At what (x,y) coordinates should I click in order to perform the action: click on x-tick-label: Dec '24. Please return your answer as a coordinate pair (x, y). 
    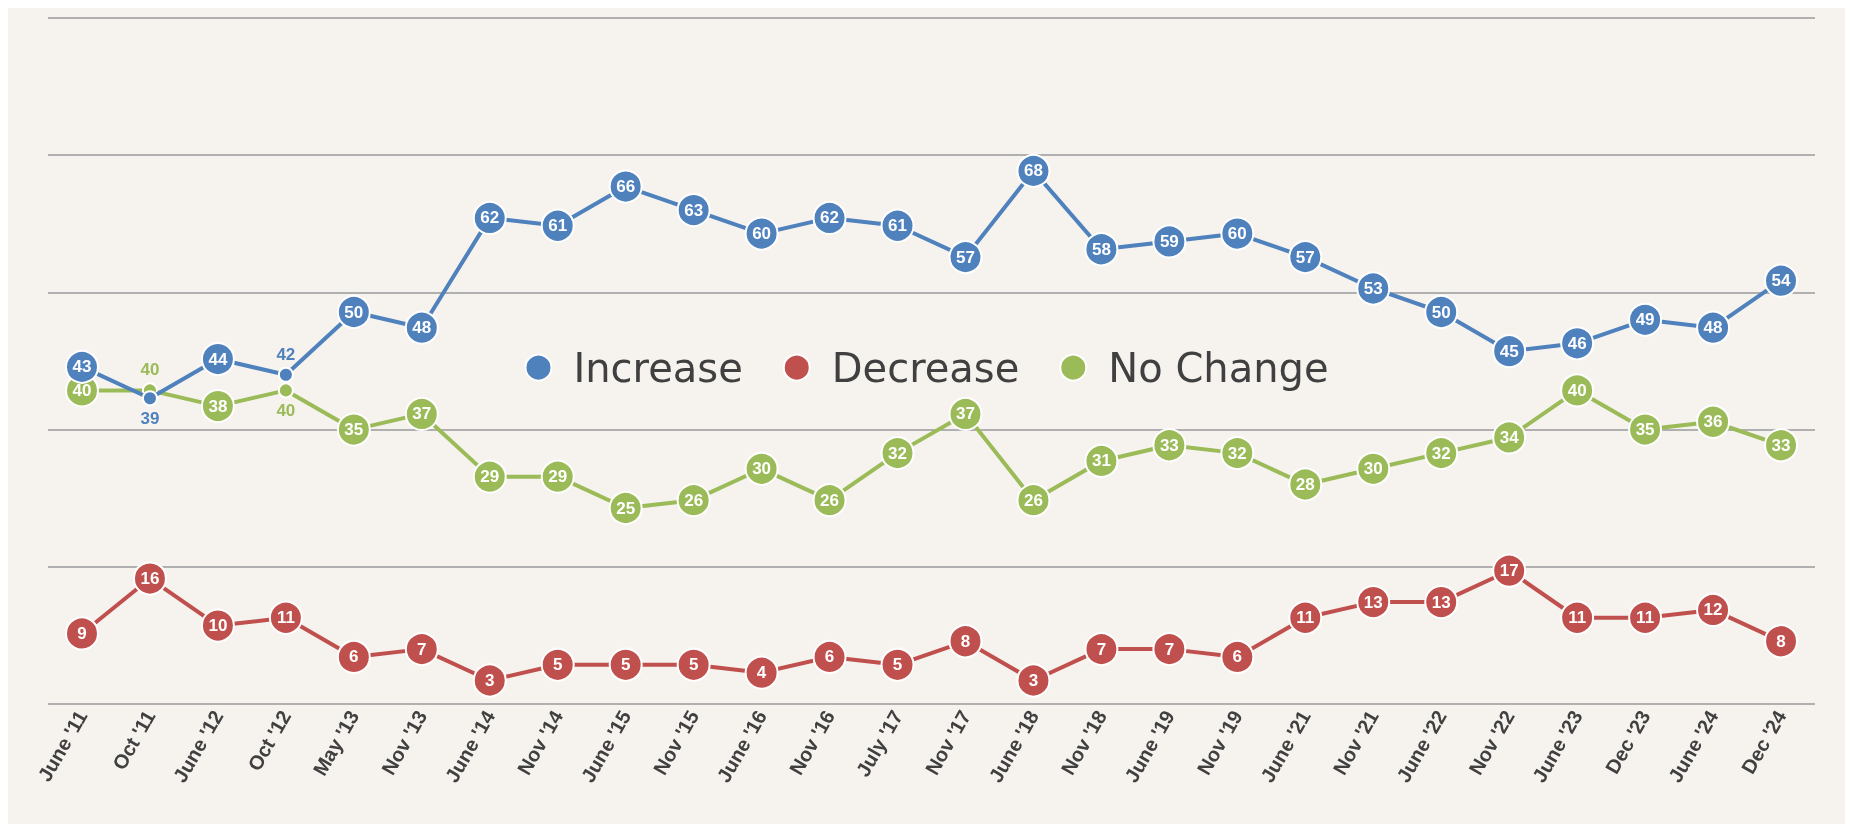
    Looking at the image, I should click on (1763, 742).